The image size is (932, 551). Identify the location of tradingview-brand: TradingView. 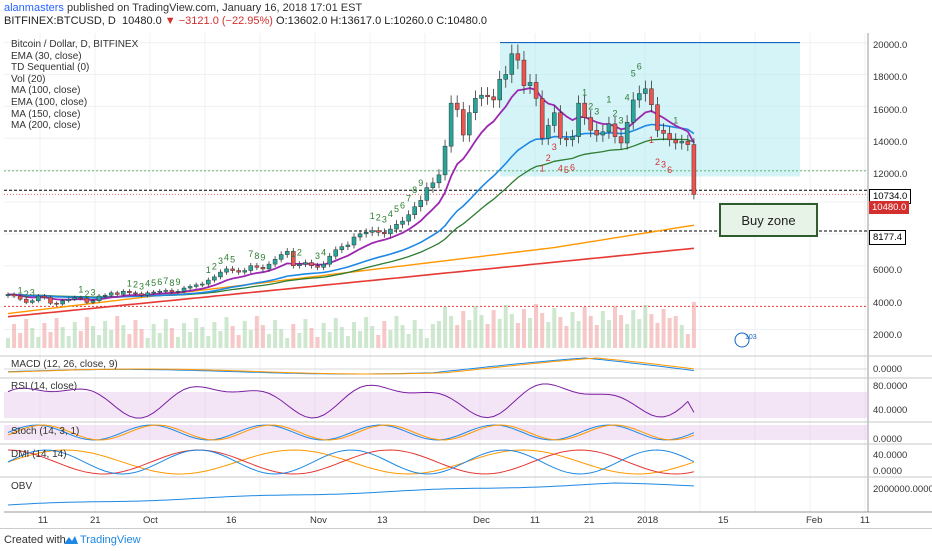
(110, 540).